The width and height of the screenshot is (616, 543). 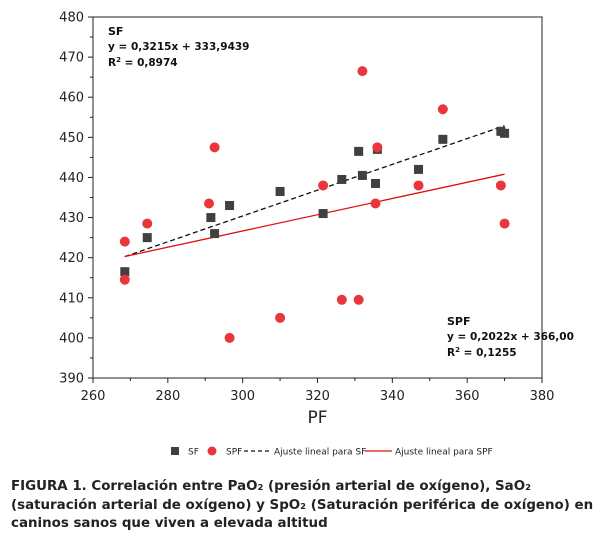 I want to click on fit-equation-sf: y = 0,3215x + 333,9439, so click(x=178, y=47).